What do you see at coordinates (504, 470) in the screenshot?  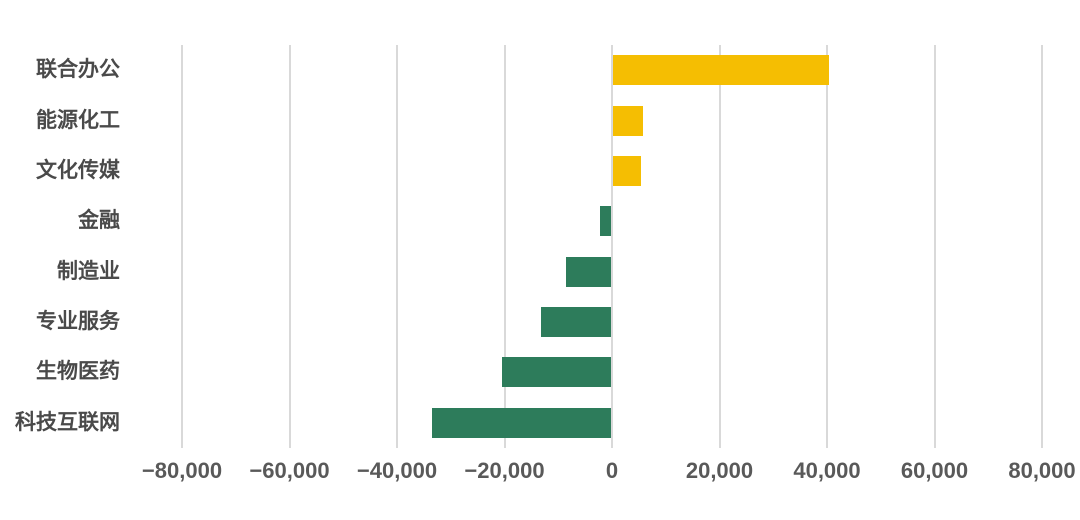 I see `x-tick-label: −20,000` at bounding box center [504, 470].